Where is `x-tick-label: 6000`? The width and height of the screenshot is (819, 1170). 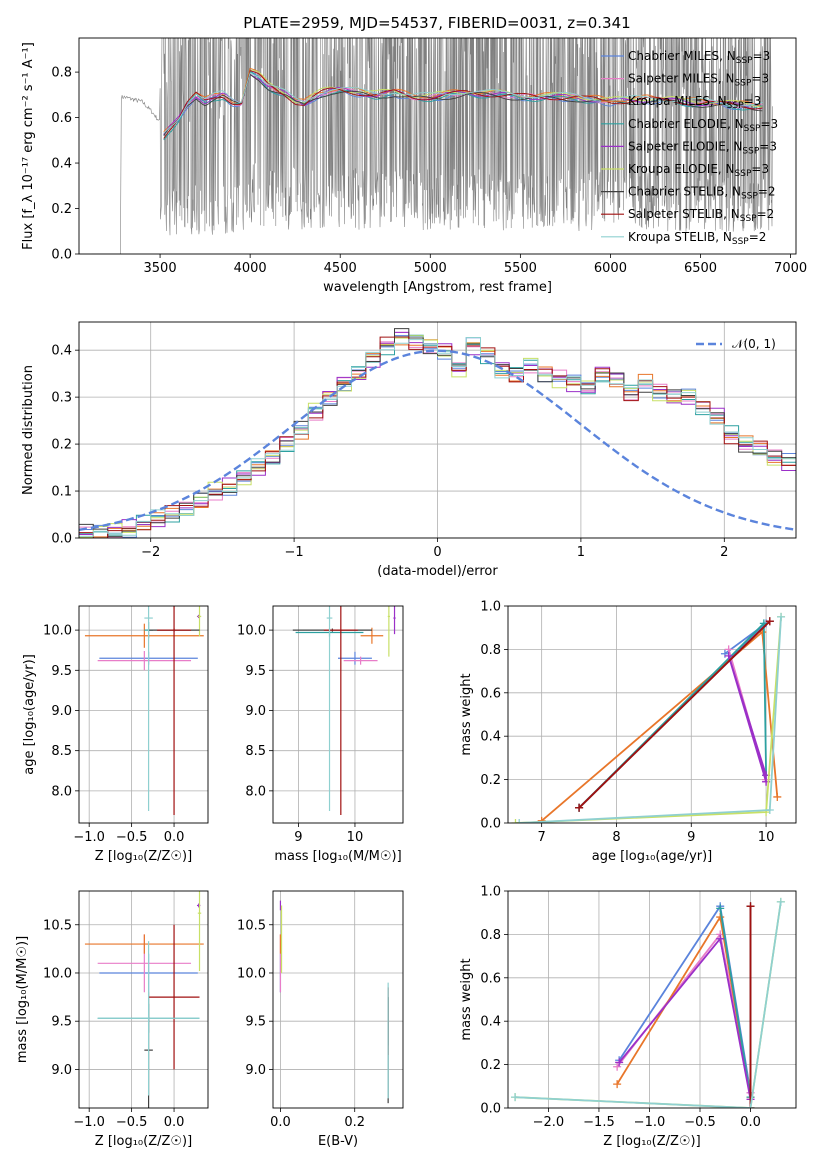
x-tick-label: 6000 is located at coordinates (610, 268).